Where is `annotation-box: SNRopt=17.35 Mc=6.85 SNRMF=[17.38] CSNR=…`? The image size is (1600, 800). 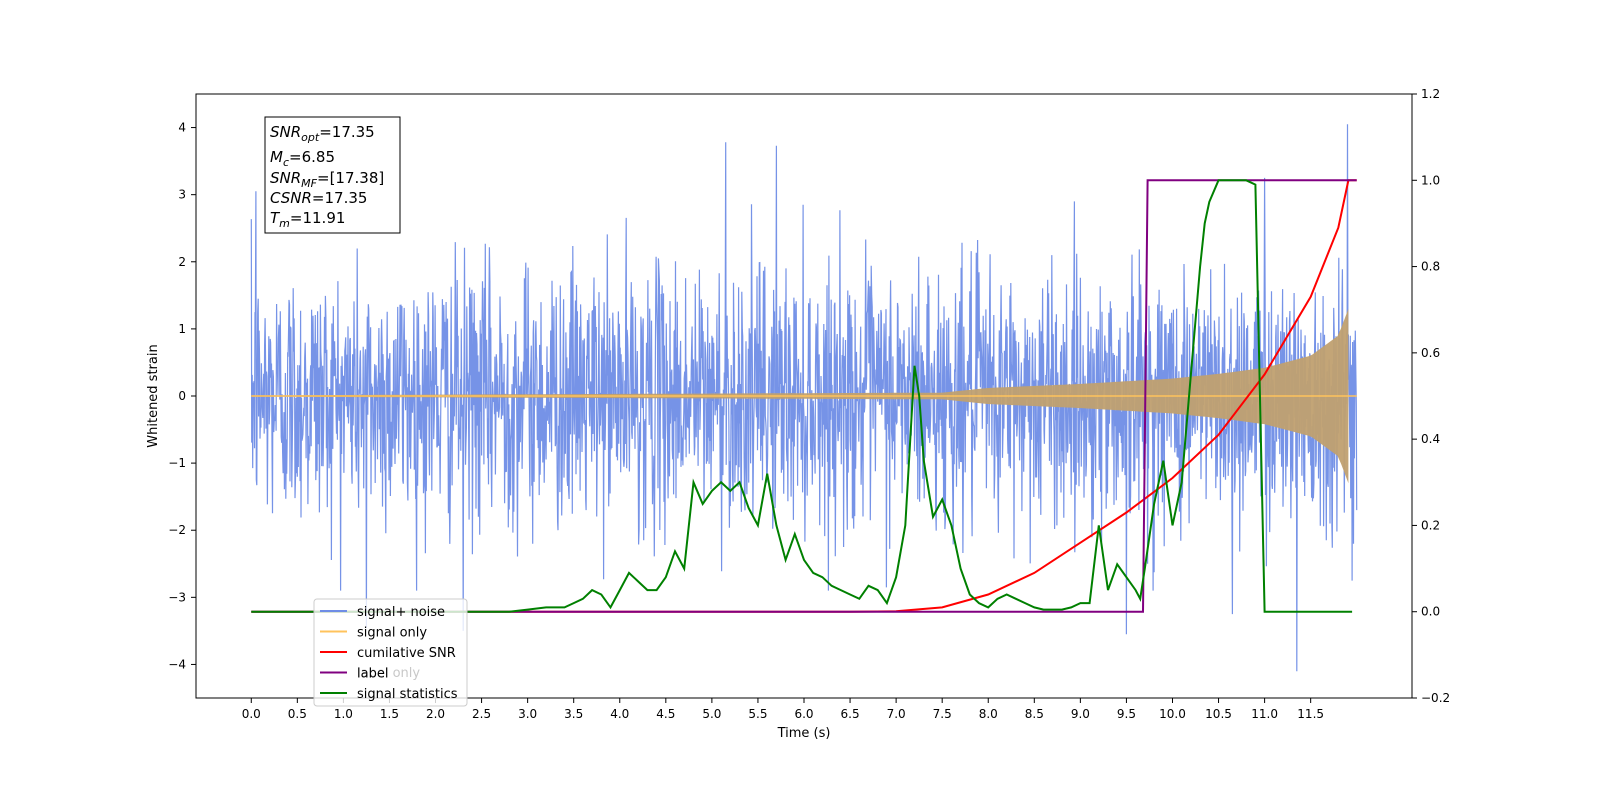 annotation-box: SNRopt=17.35 Mc=6.85 SNRMF=[17.38] CSNR=… is located at coordinates (332, 175).